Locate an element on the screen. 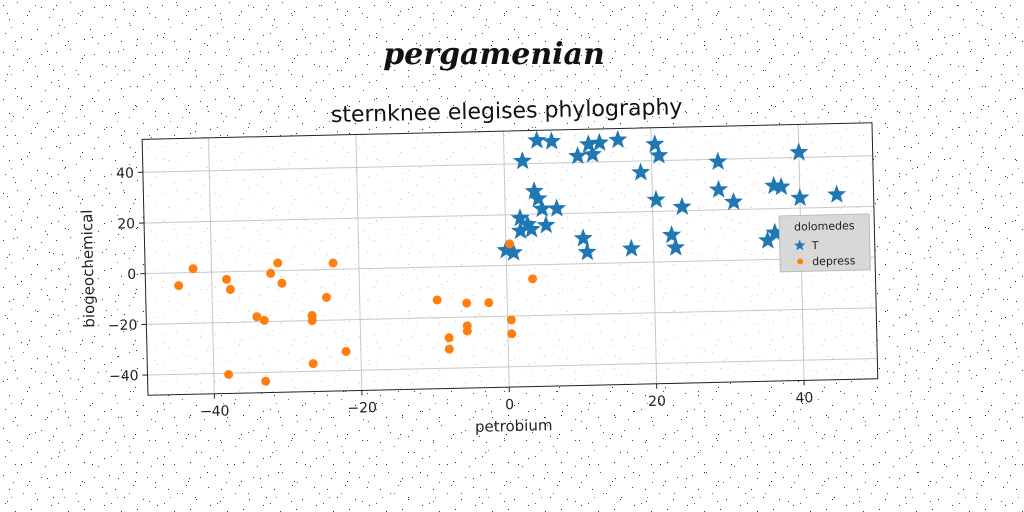 This screenshot has width=1024, height=512. y-tick-label: 0 is located at coordinates (131, 275).